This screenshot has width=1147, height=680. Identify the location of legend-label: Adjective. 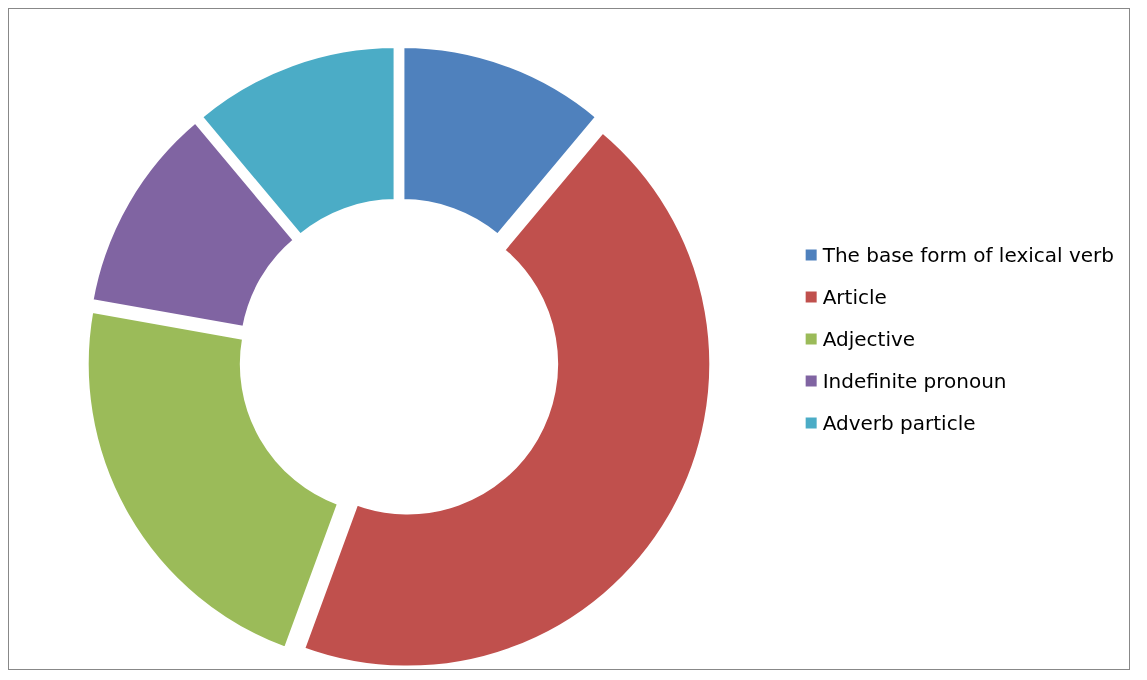
(869, 339).